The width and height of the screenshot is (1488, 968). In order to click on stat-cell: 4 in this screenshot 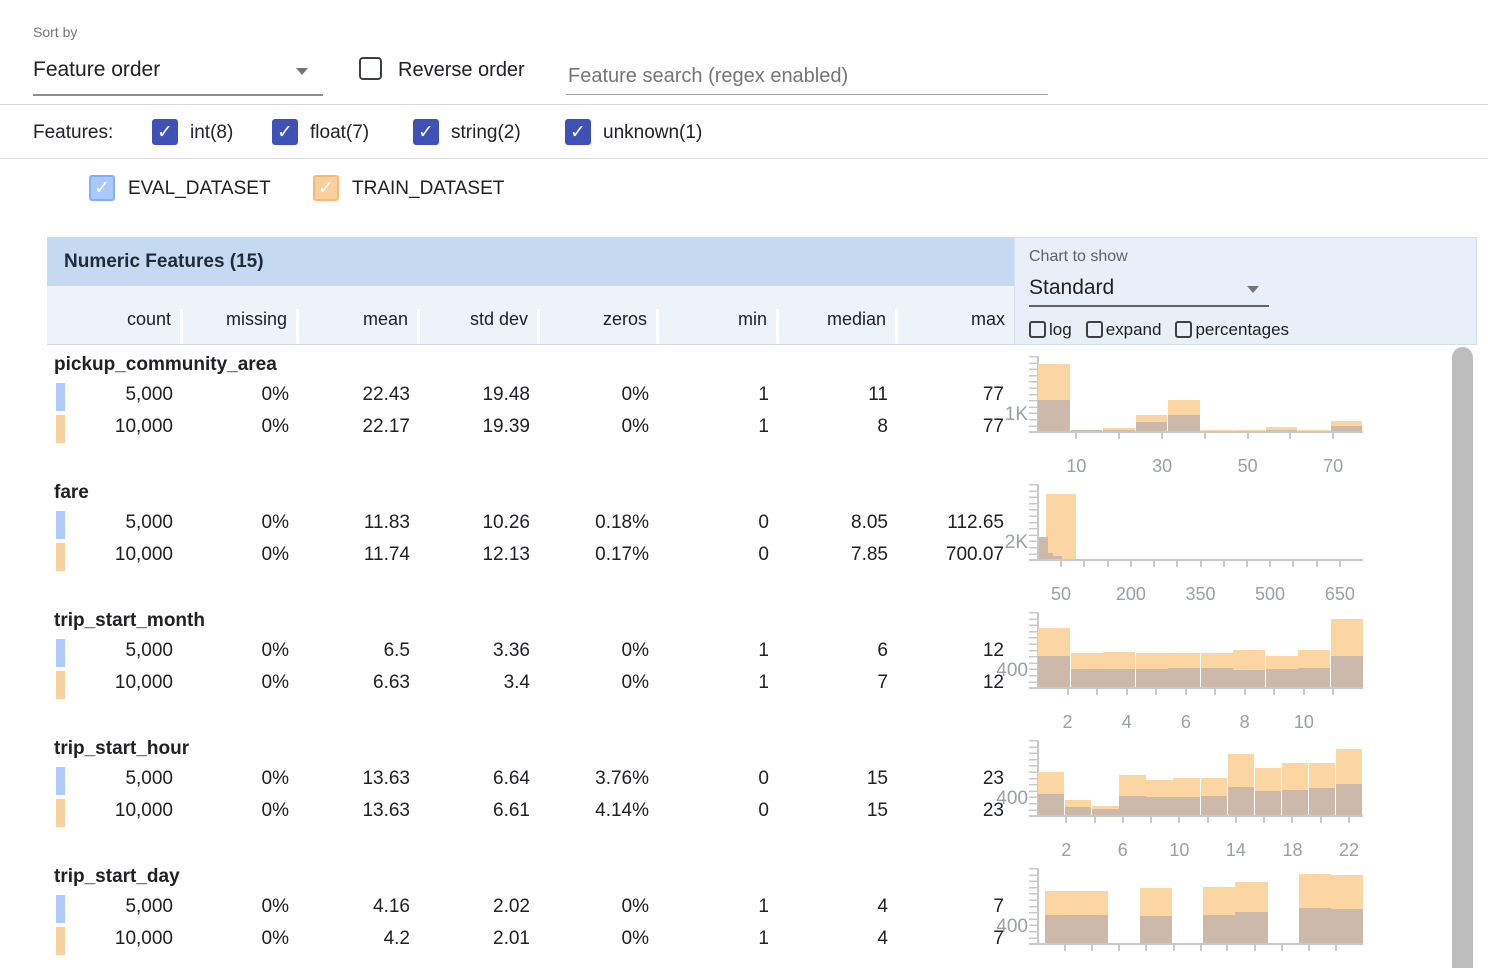, I will do `click(882, 906)`.